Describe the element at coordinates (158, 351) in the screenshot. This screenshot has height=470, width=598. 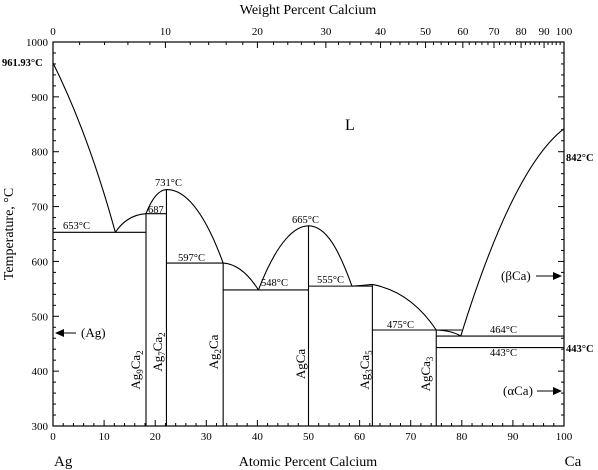
I see `ag7ca2-label: Ag7Ca2` at that location.